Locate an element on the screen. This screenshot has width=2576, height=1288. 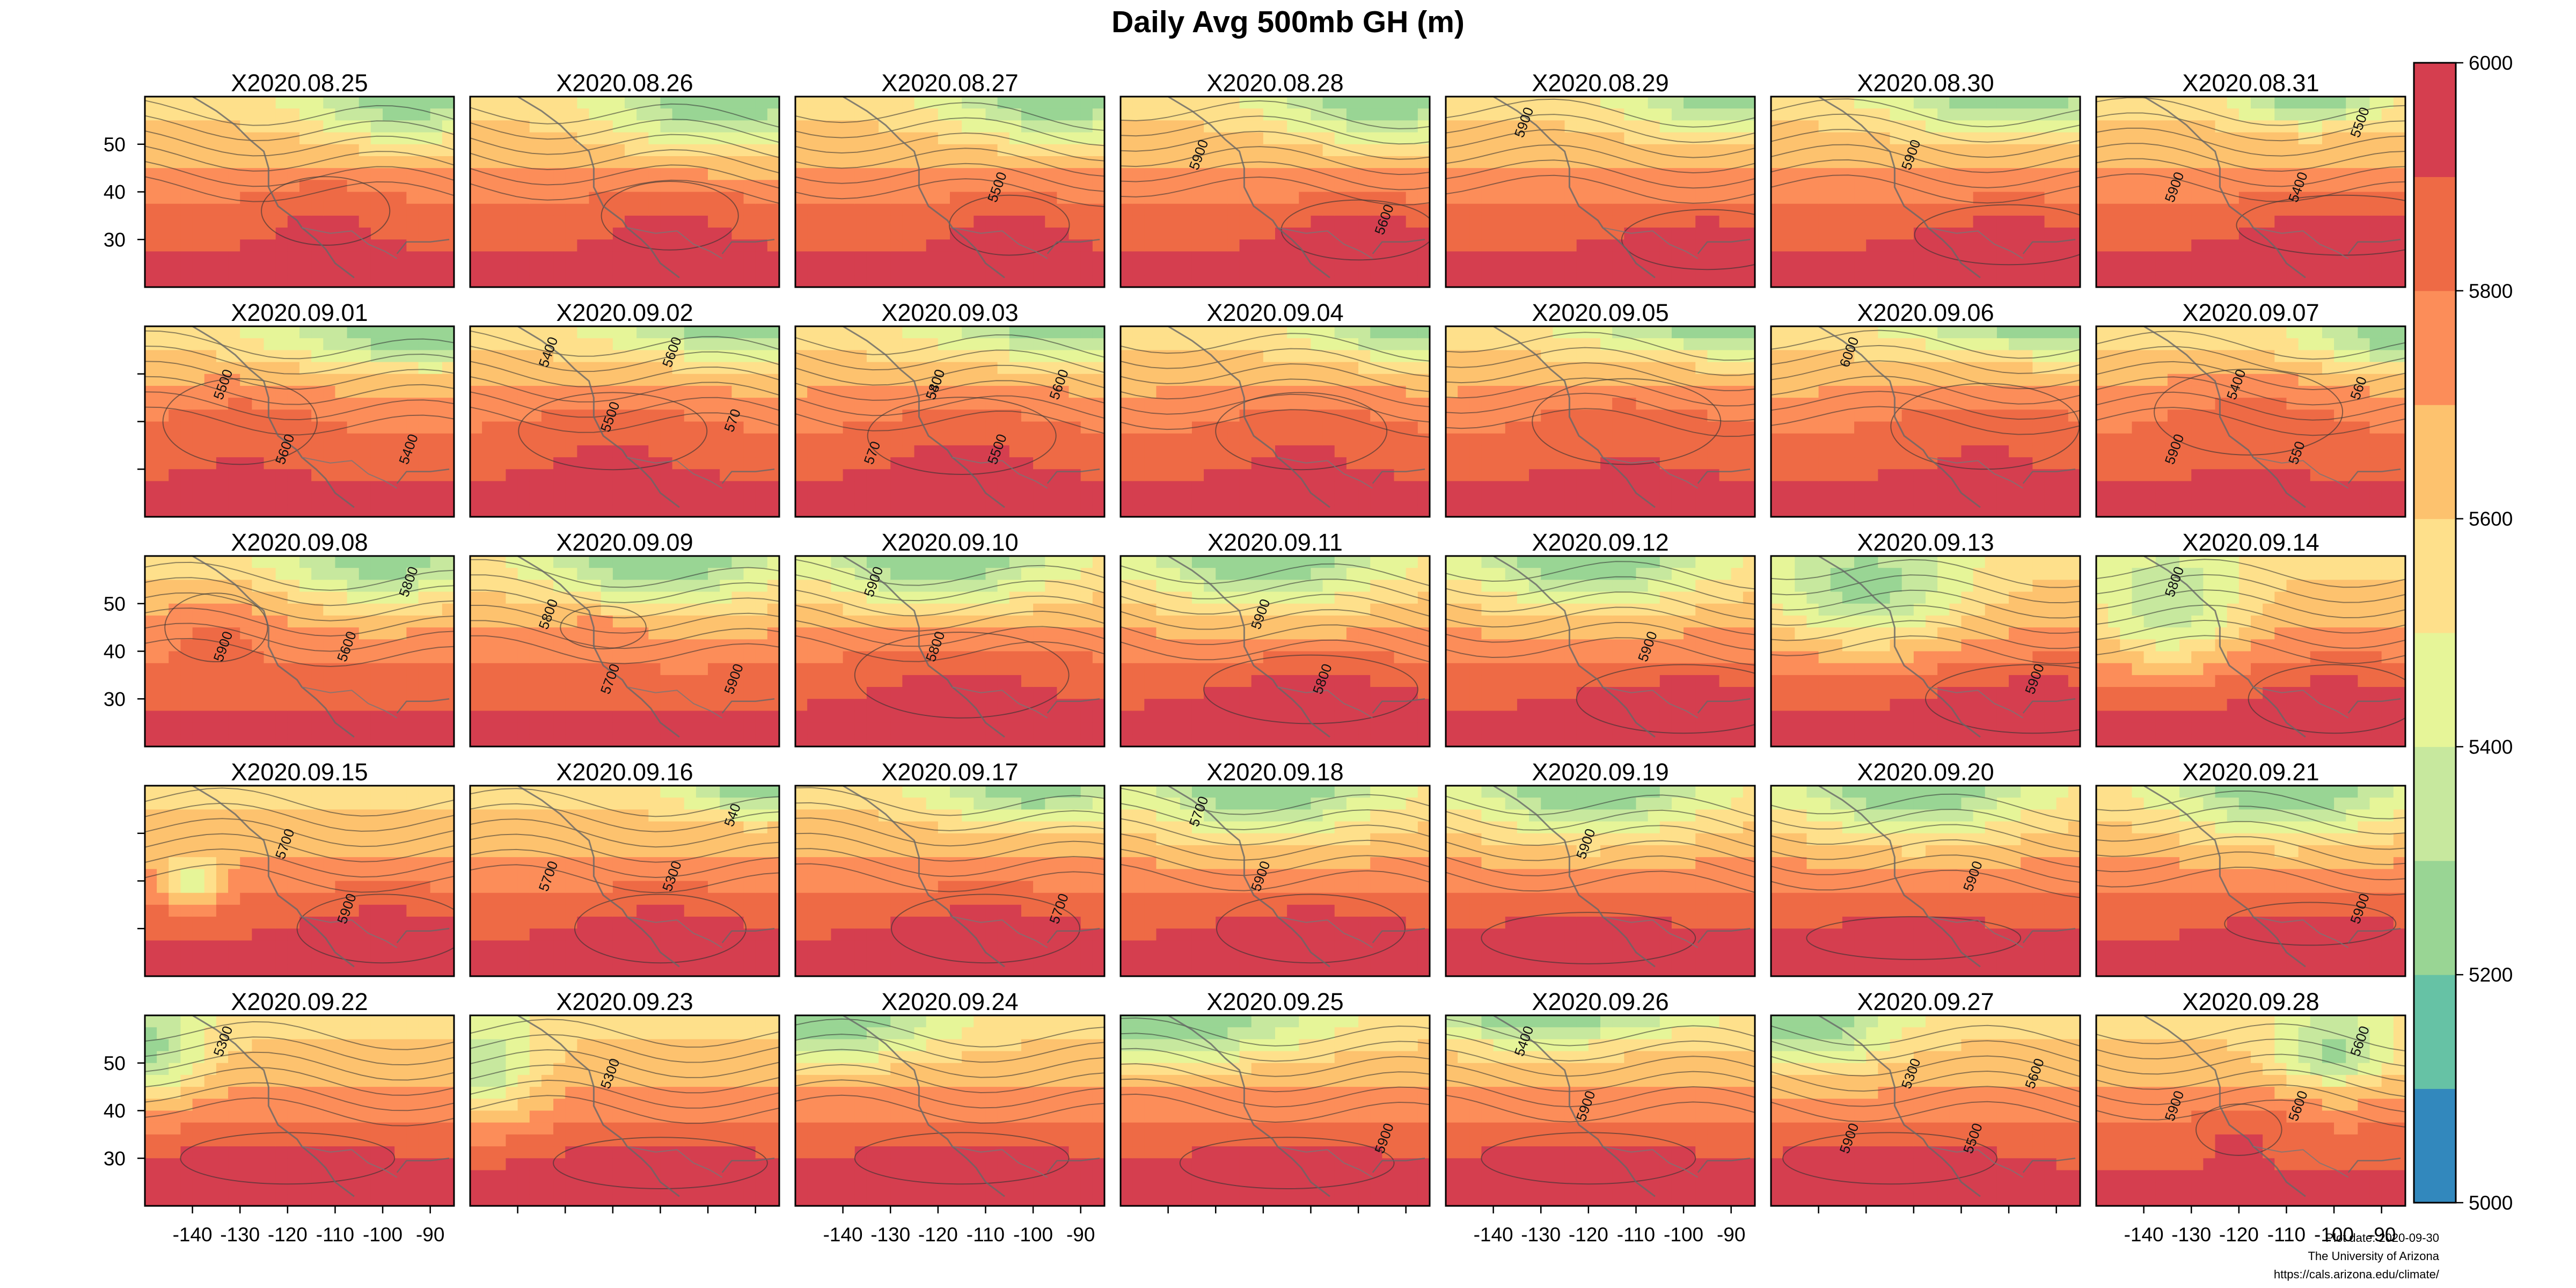
panel-title: X2020.08.30 is located at coordinates (1925, 83).